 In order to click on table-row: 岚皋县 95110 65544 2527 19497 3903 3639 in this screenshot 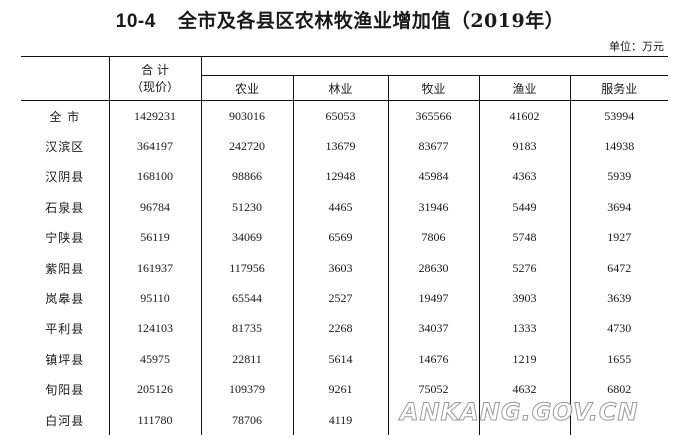, I will do `click(344, 298)`.